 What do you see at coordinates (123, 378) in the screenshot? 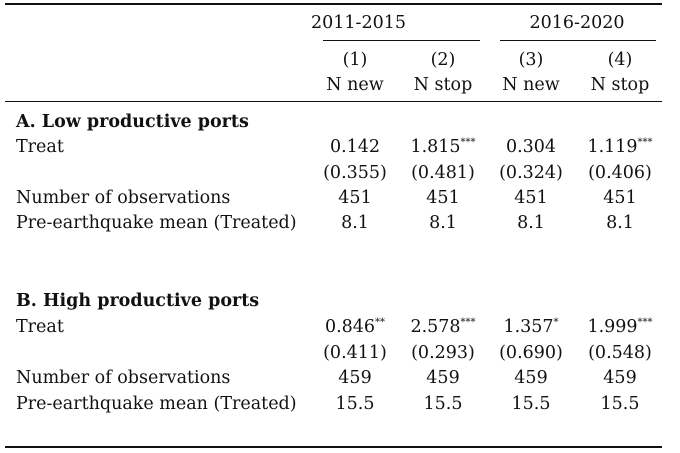
I see `panel-b-row-obs-label: Number of observations` at bounding box center [123, 378].